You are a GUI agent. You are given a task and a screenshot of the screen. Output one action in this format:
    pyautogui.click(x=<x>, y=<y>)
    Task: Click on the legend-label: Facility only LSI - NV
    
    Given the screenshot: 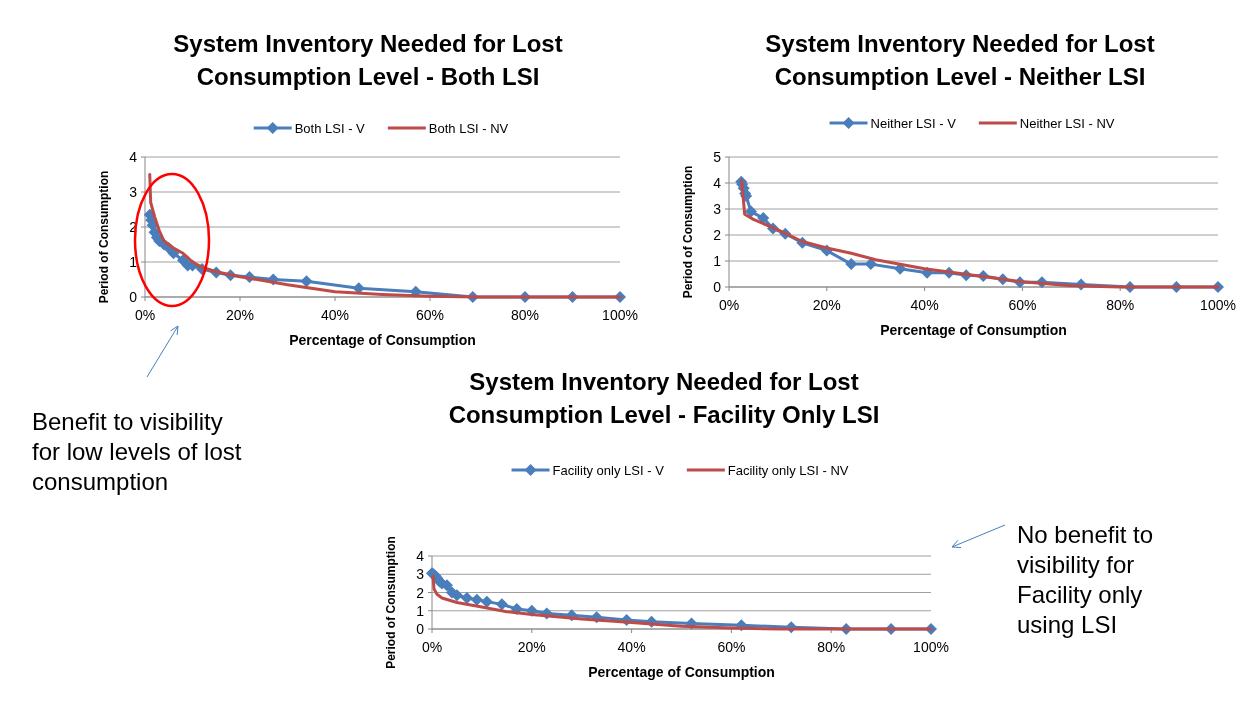 What is the action you would take?
    pyautogui.click(x=788, y=470)
    